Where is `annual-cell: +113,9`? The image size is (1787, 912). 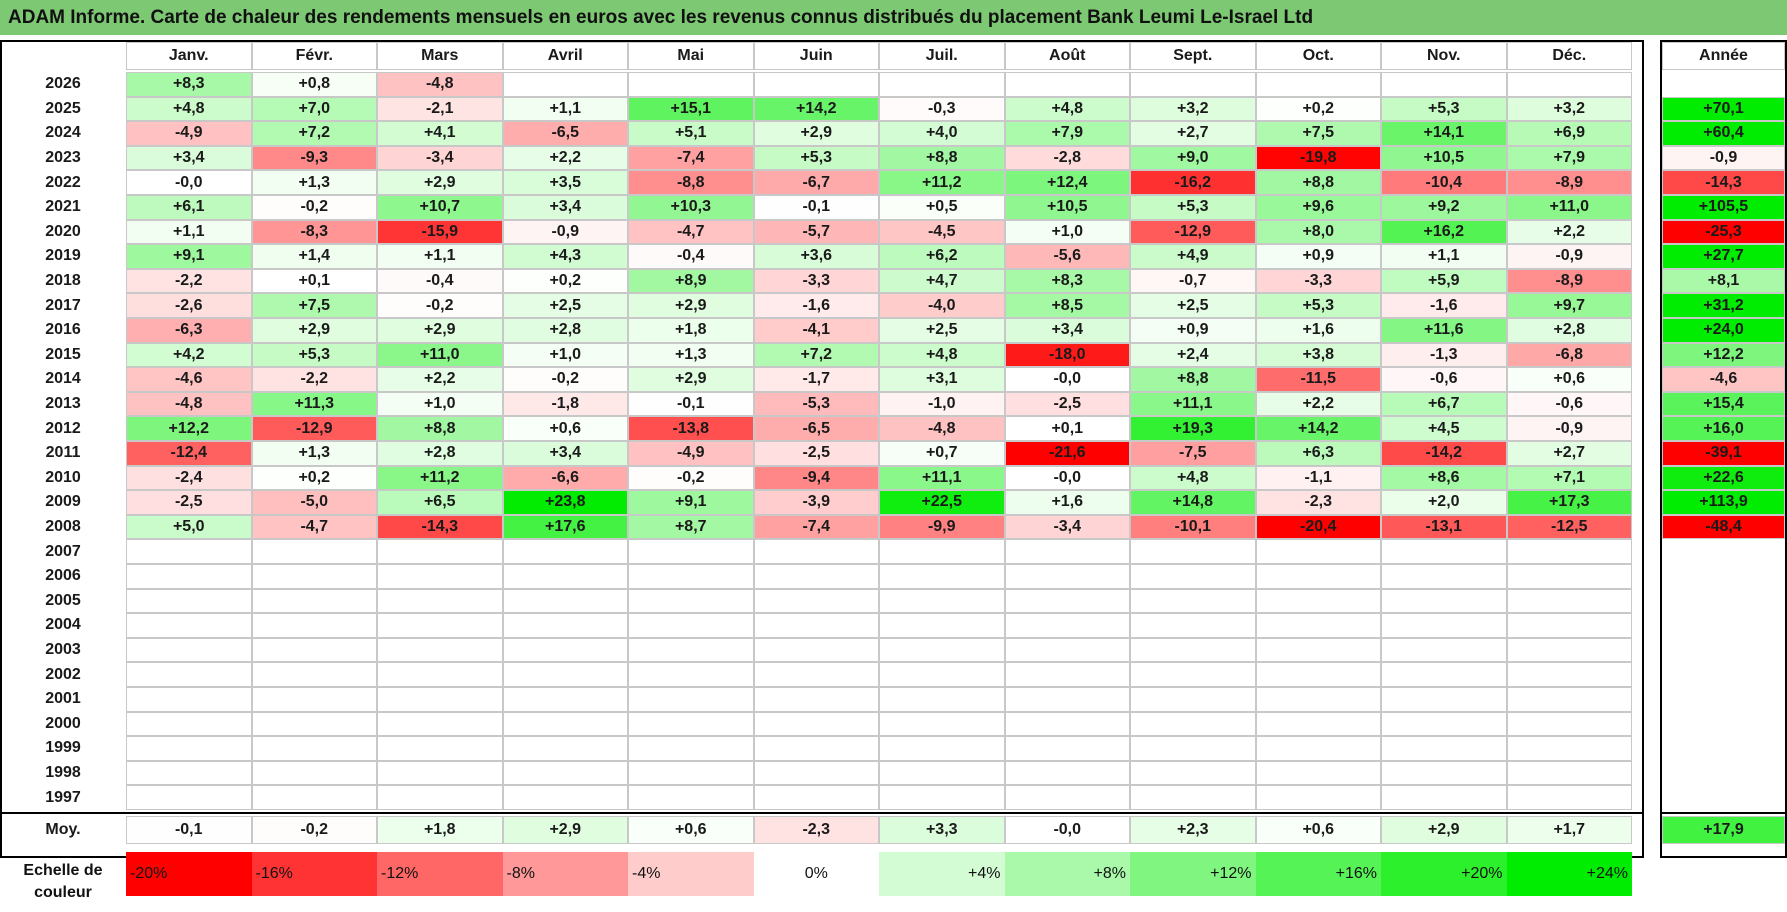 annual-cell: +113,9 is located at coordinates (1723, 502).